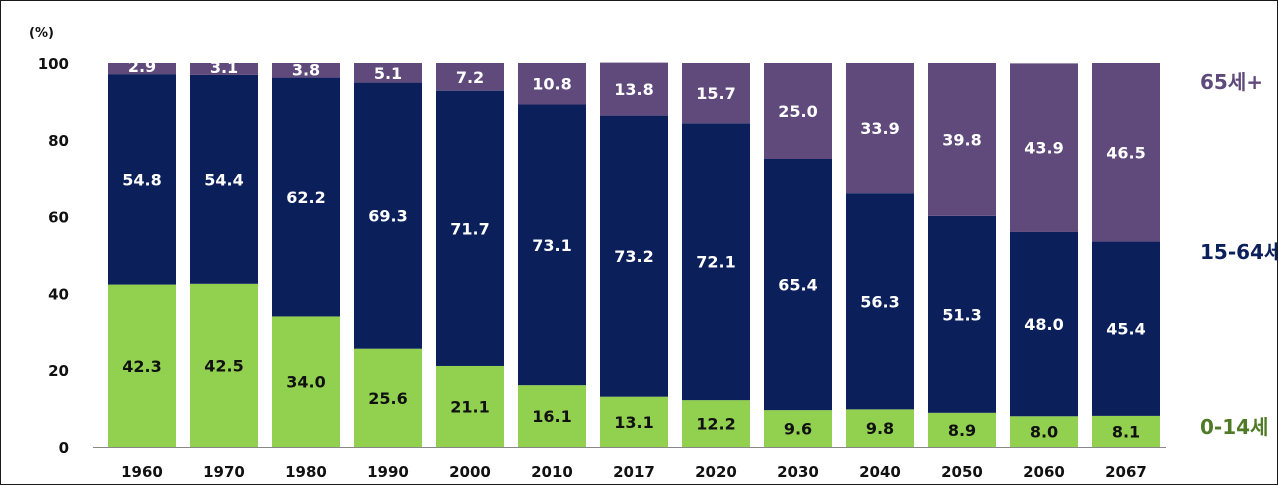  I want to click on data-label: 72.1, so click(715, 262).